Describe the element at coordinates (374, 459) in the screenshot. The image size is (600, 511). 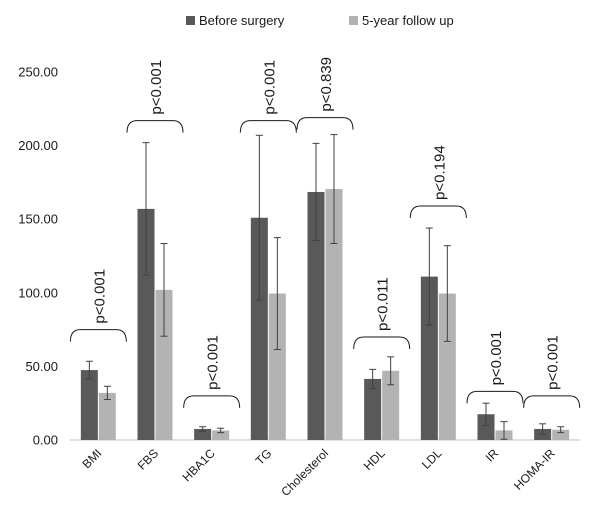
I see `x-tick-label: HDL` at that location.